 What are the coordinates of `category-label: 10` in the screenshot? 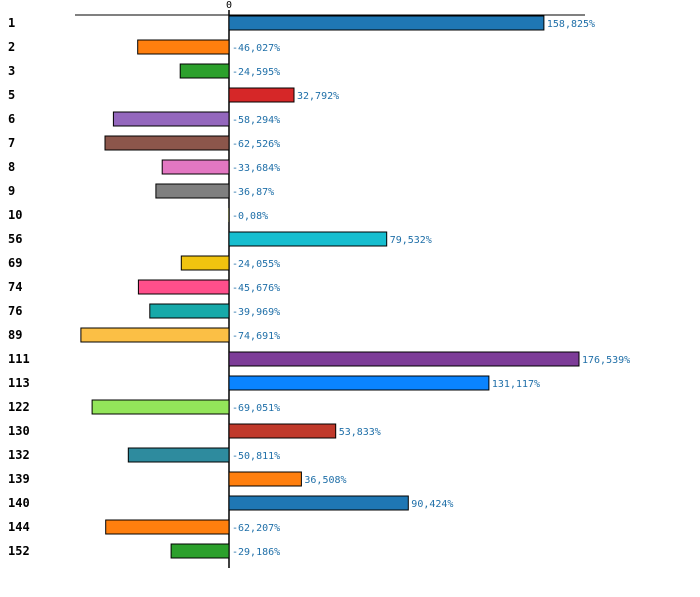 It's located at (15, 215).